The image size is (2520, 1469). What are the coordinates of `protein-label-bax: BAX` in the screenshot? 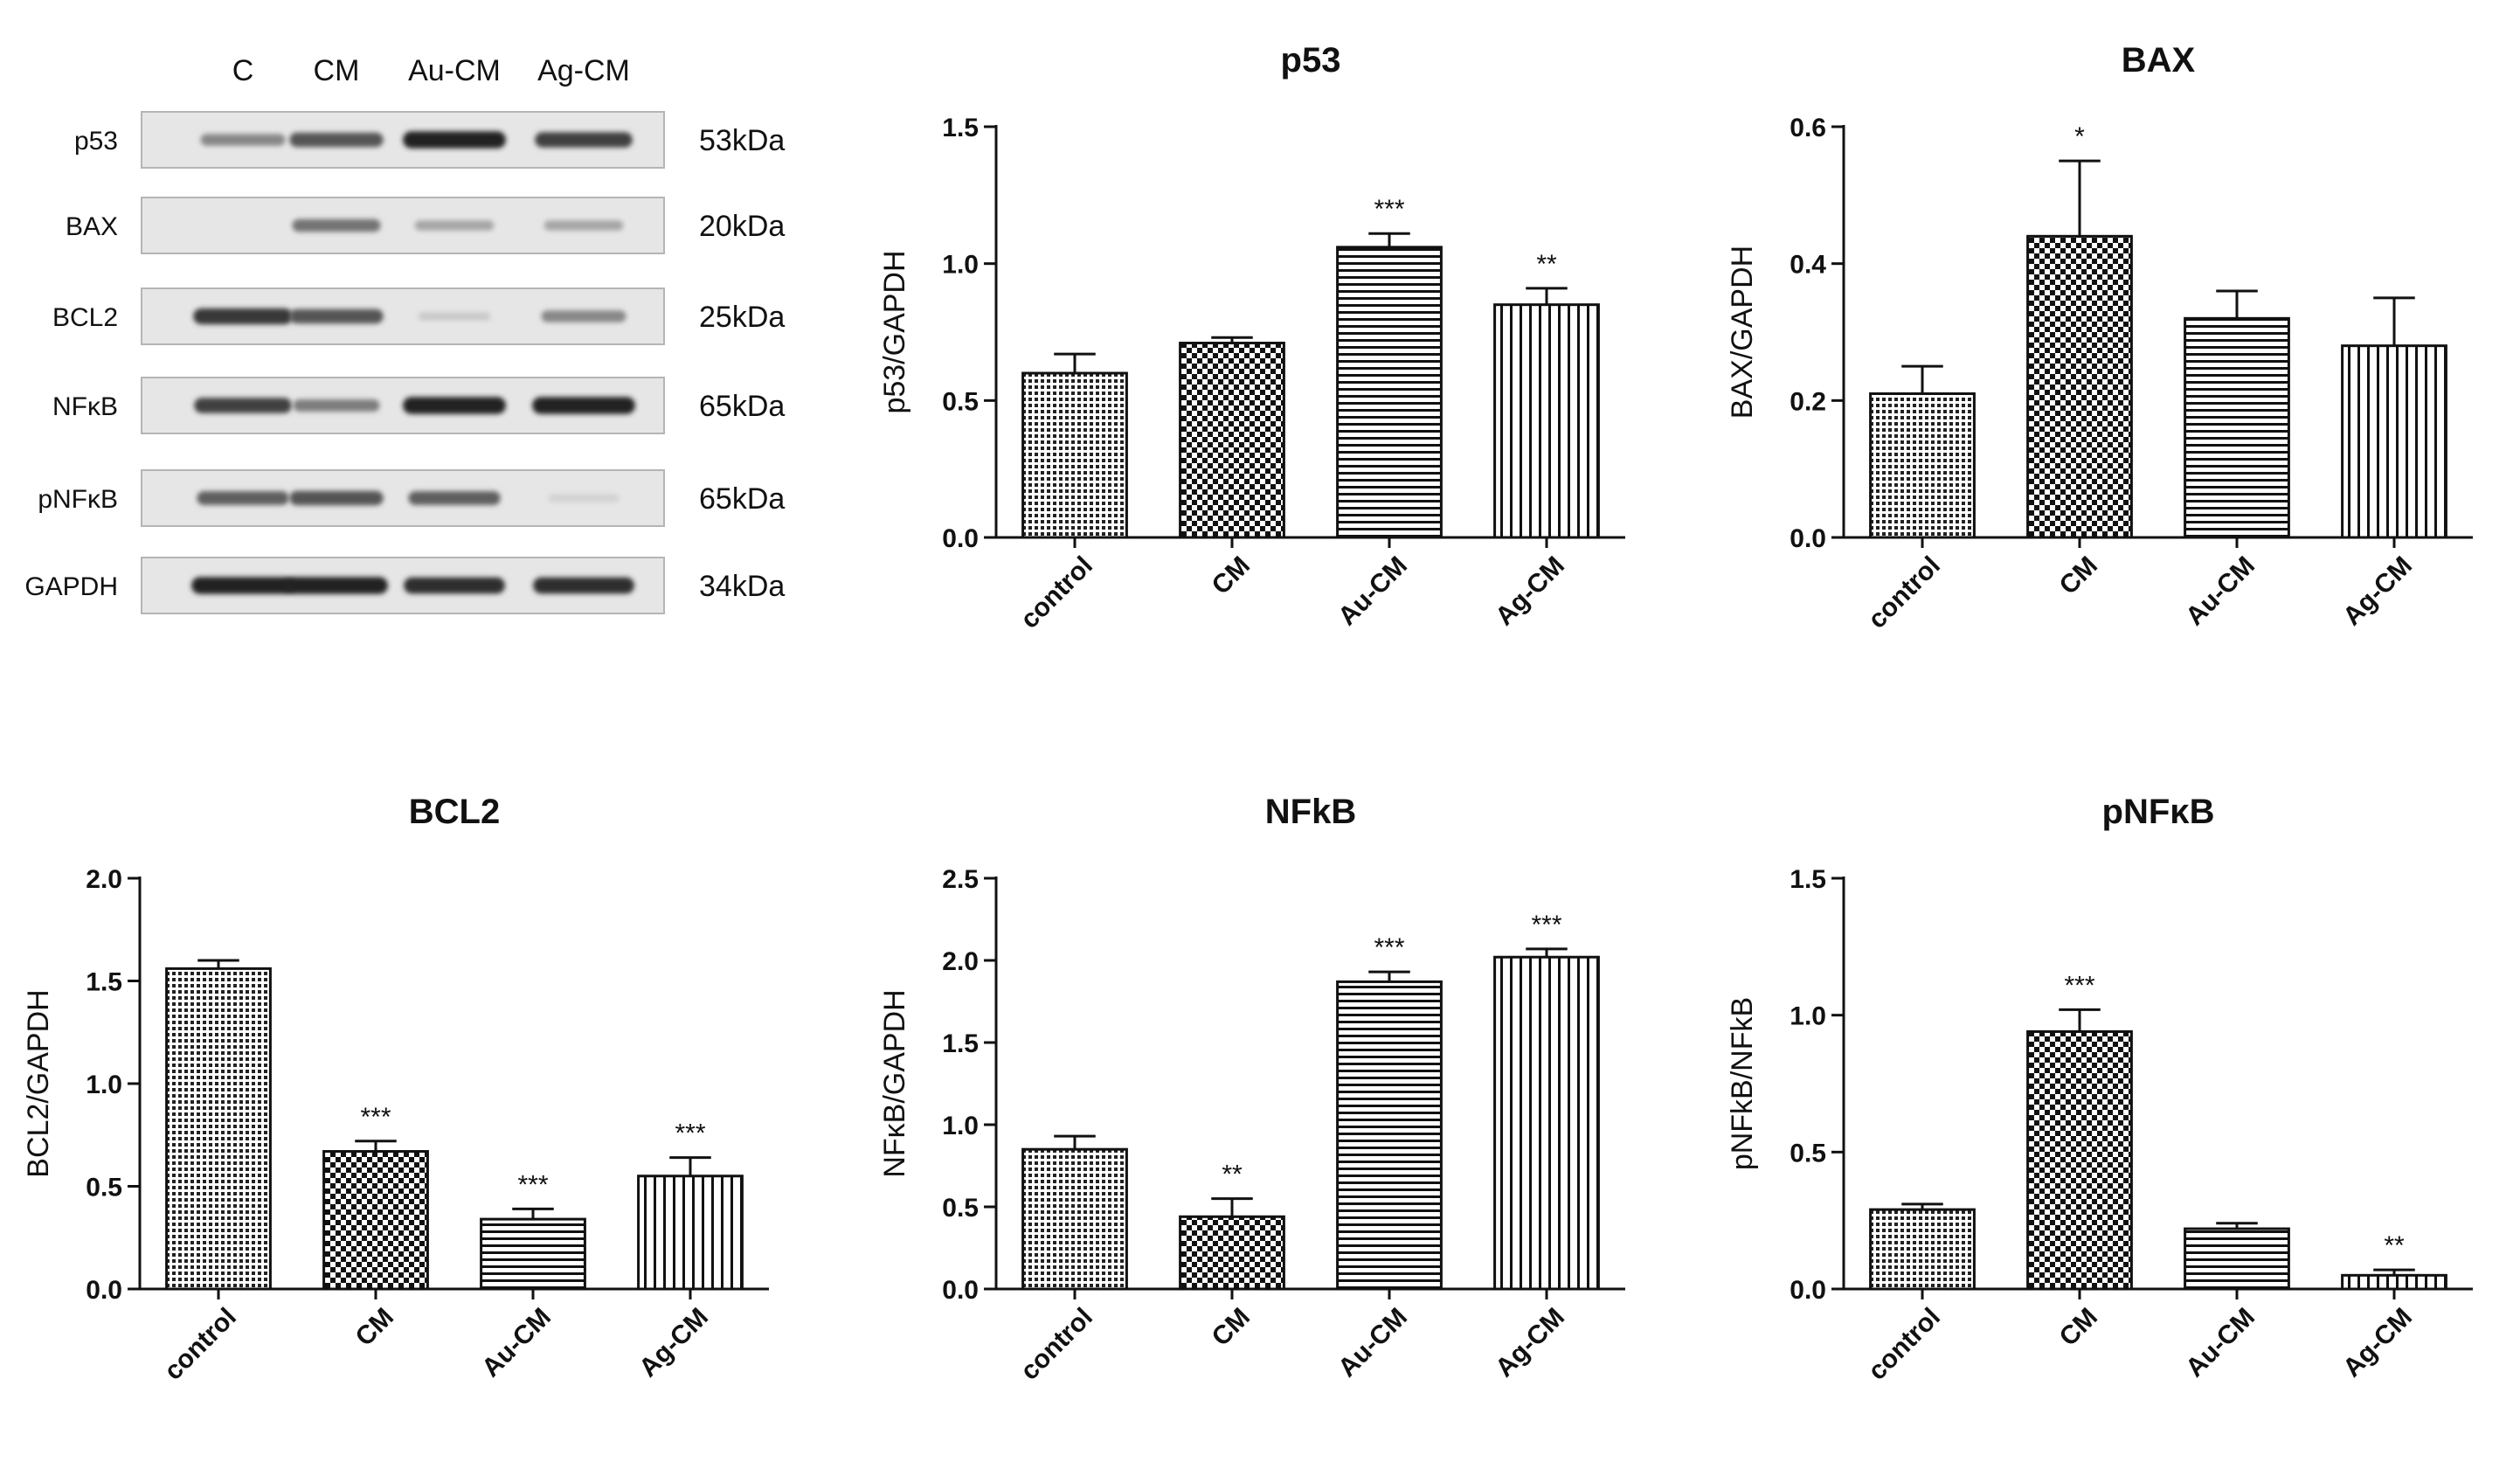 It's located at (92, 226).